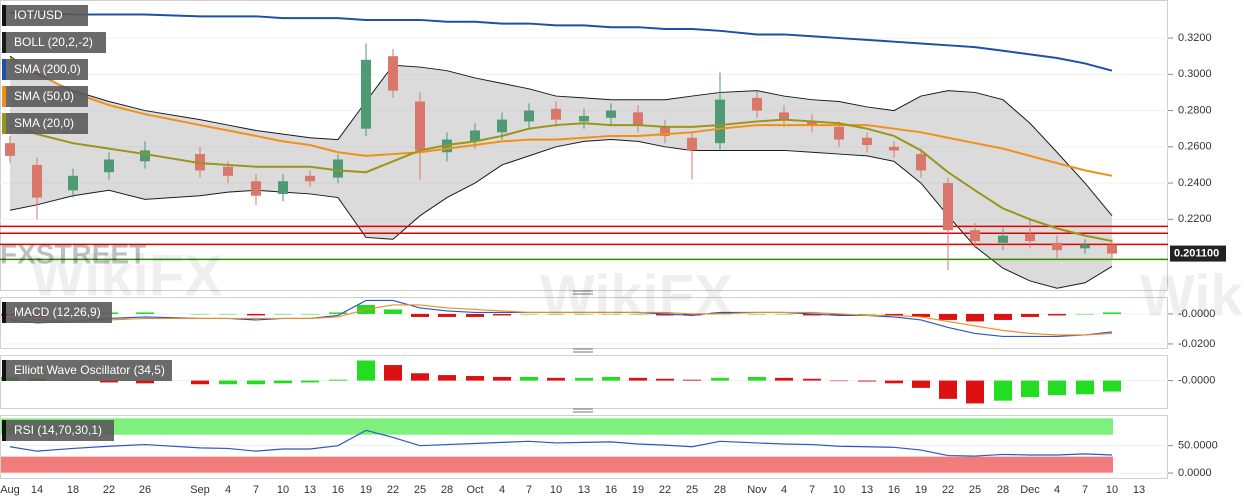 The width and height of the screenshot is (1244, 501). I want to click on x-tick-label: 26, so click(145, 490).